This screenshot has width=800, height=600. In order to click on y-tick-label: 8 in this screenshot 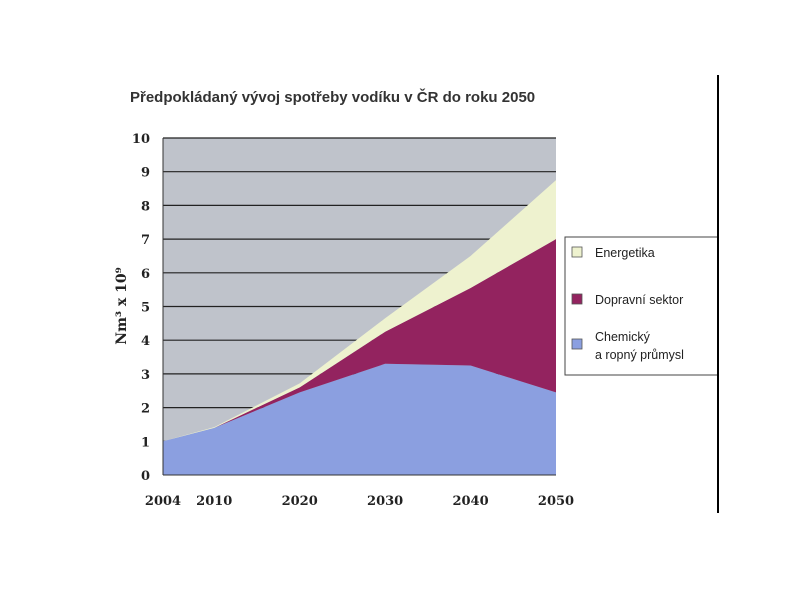, I will do `click(145, 206)`.